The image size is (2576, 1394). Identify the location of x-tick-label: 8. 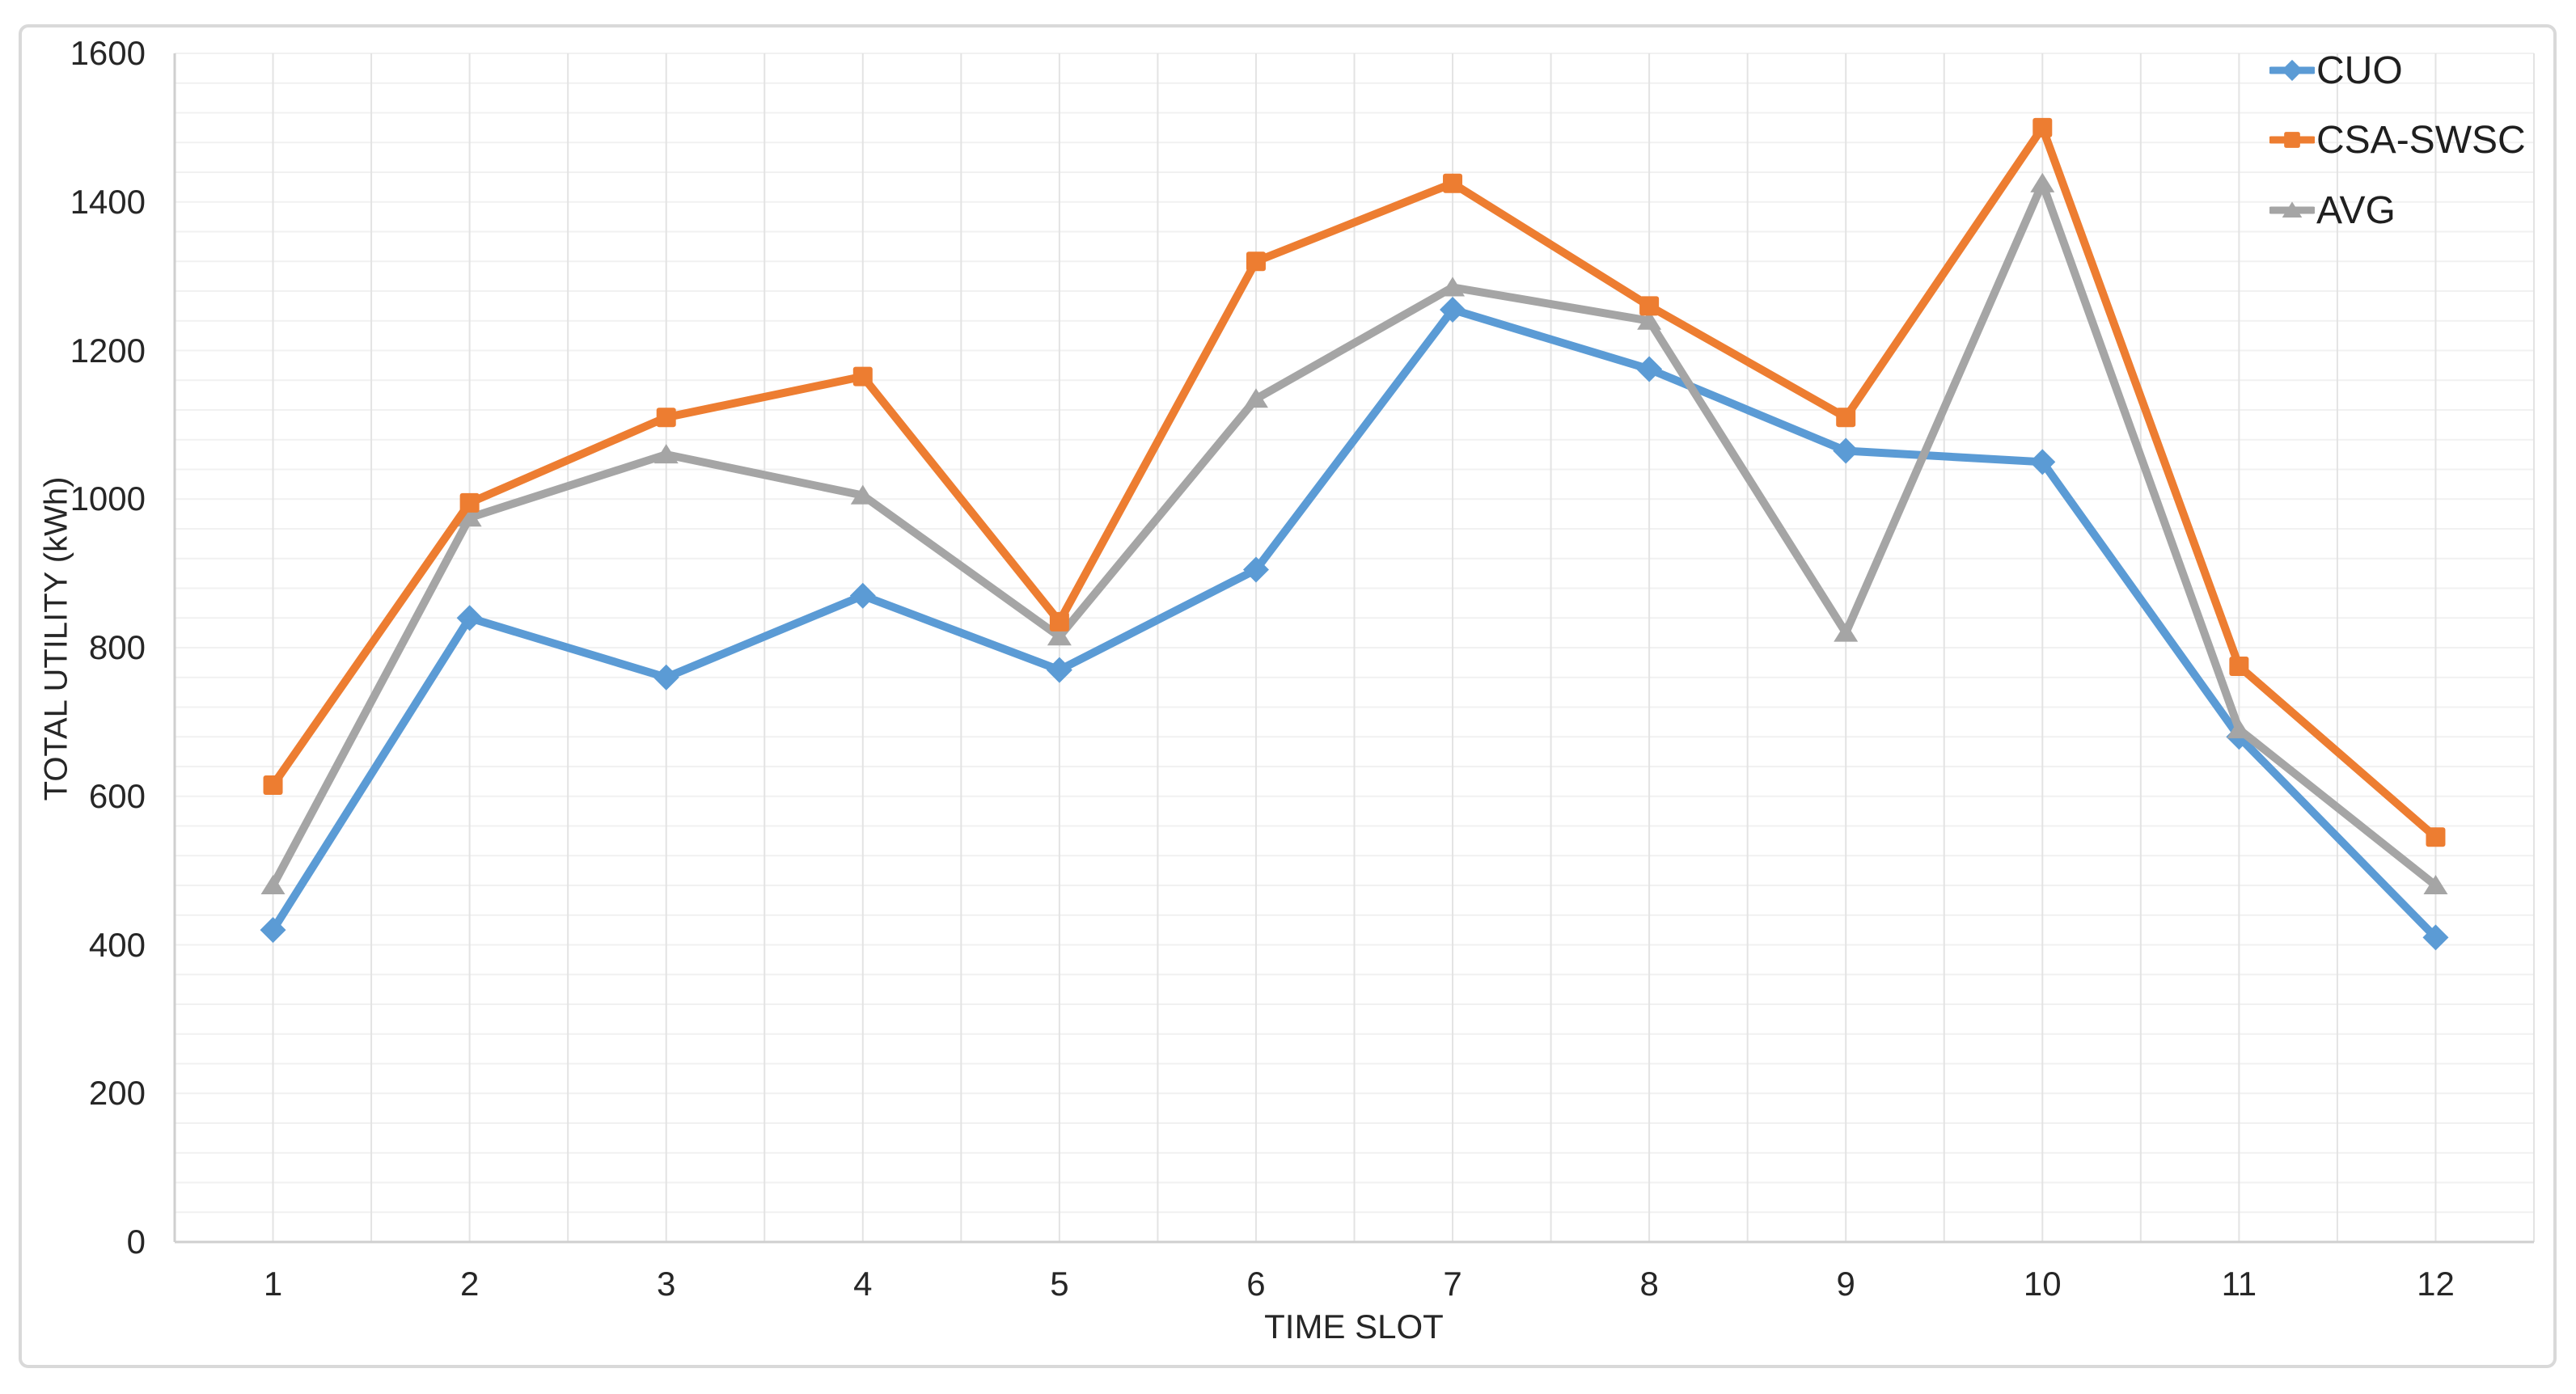
(1649, 1284).